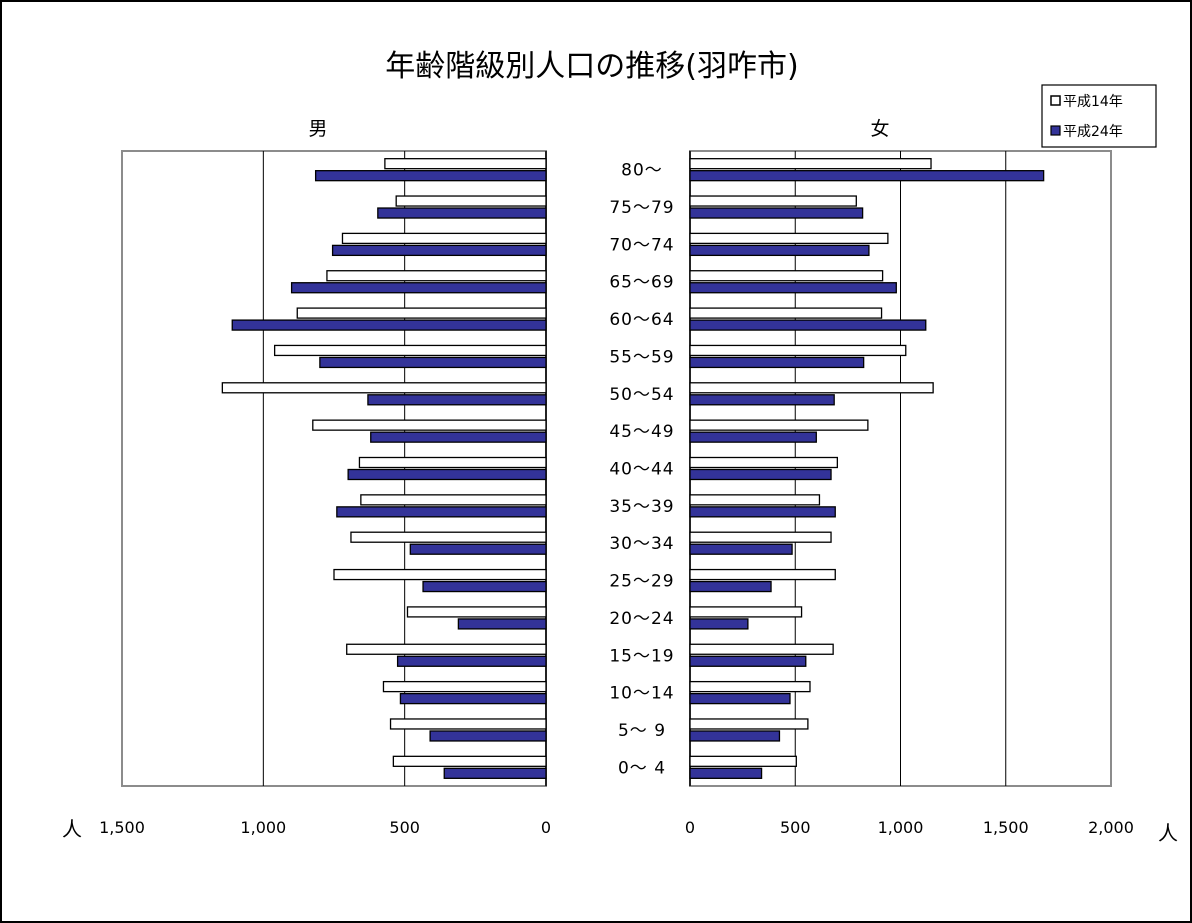 The height and width of the screenshot is (923, 1192). Describe the element at coordinates (642, 731) in the screenshot. I see `category-label: 5～ 9` at that location.